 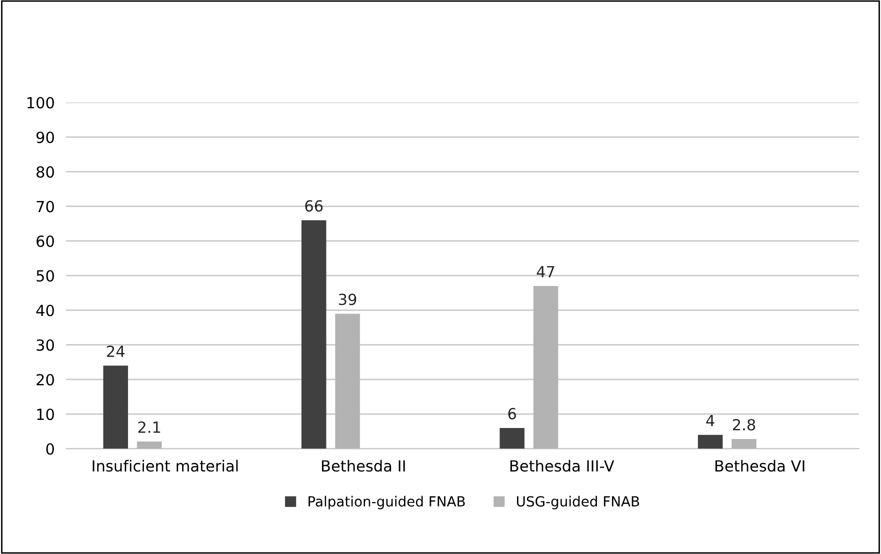 What do you see at coordinates (40, 102) in the screenshot?
I see `y-tick-label: 100` at bounding box center [40, 102].